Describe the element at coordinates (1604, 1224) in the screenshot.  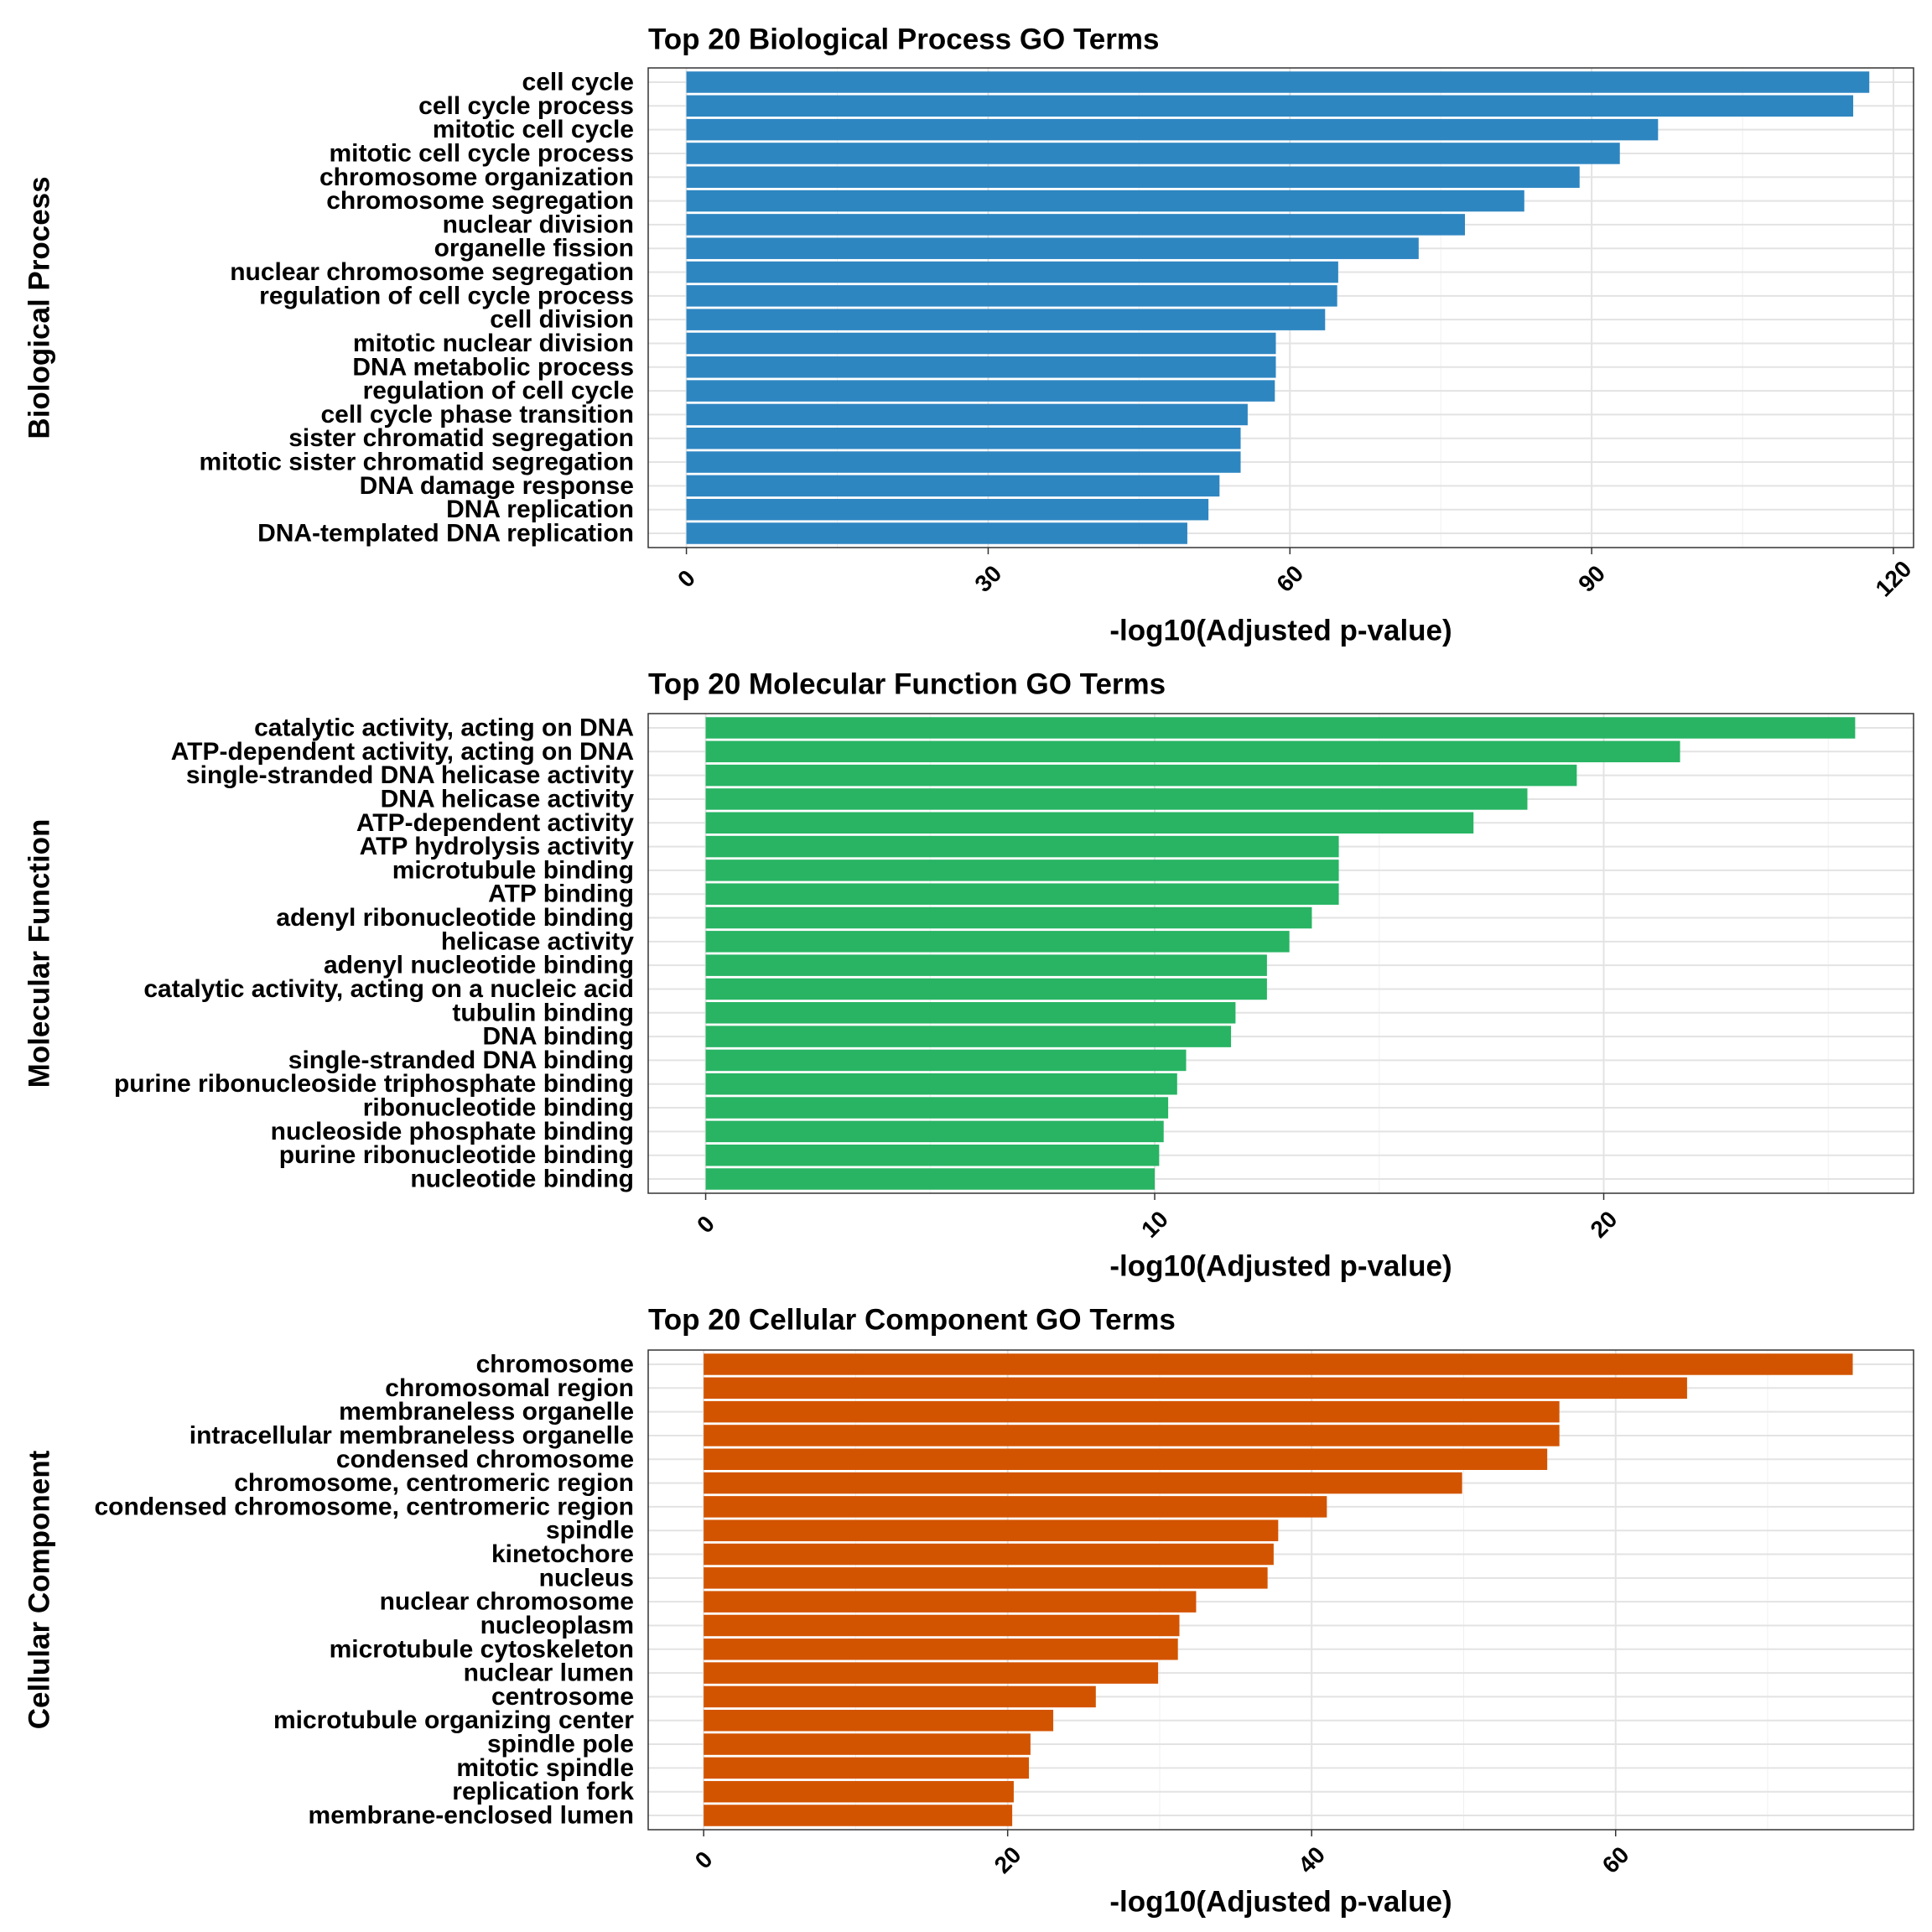
I see `x-tick-label: 20` at that location.